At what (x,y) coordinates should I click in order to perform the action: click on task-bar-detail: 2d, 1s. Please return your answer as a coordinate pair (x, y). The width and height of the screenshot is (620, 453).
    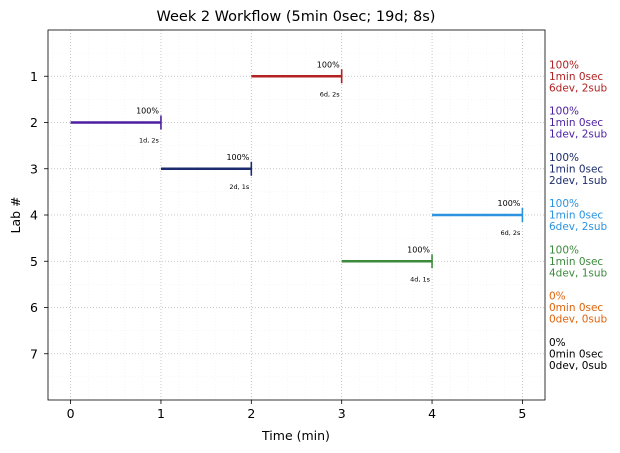
    Looking at the image, I should click on (239, 187).